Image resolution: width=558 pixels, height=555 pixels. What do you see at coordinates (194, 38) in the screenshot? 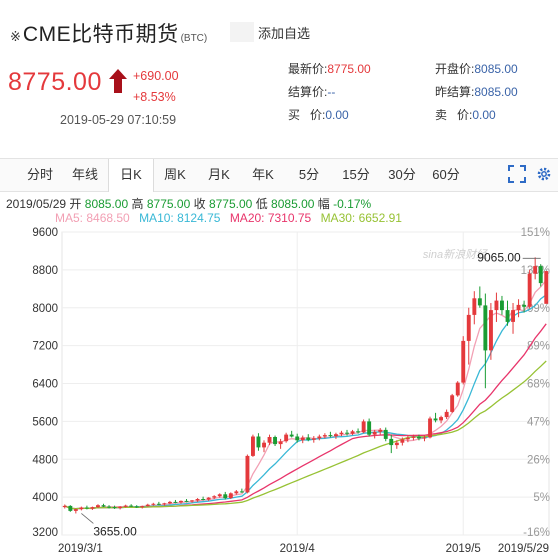
I see `instrument-code: (BTC)` at bounding box center [194, 38].